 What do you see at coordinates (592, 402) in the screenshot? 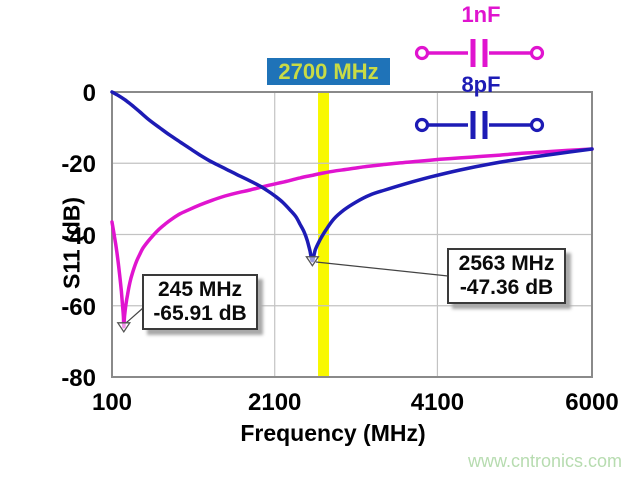
I see `x-tick-label: 6000` at bounding box center [592, 402].